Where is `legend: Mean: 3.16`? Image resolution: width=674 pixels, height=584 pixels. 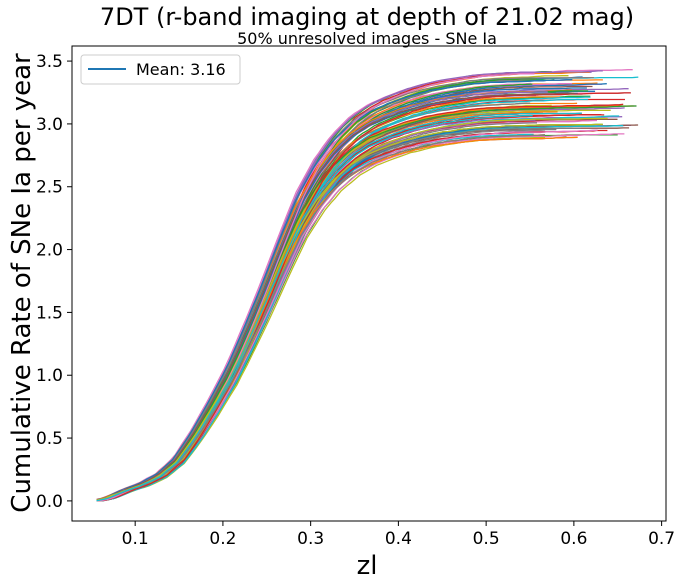 legend: Mean: 3.16 is located at coordinates (160, 69).